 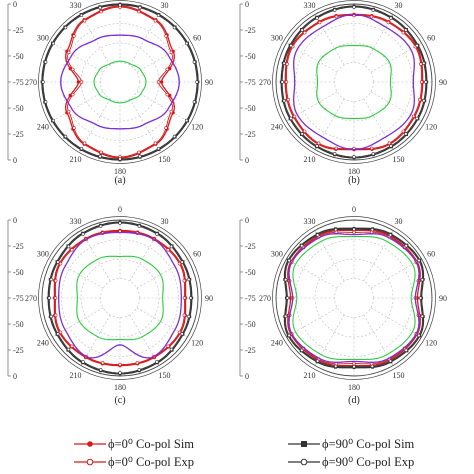 What do you see at coordinates (368, 462) in the screenshot?
I see `legend-label: ϕ=90⁰ Co-pol Exp` at bounding box center [368, 462].